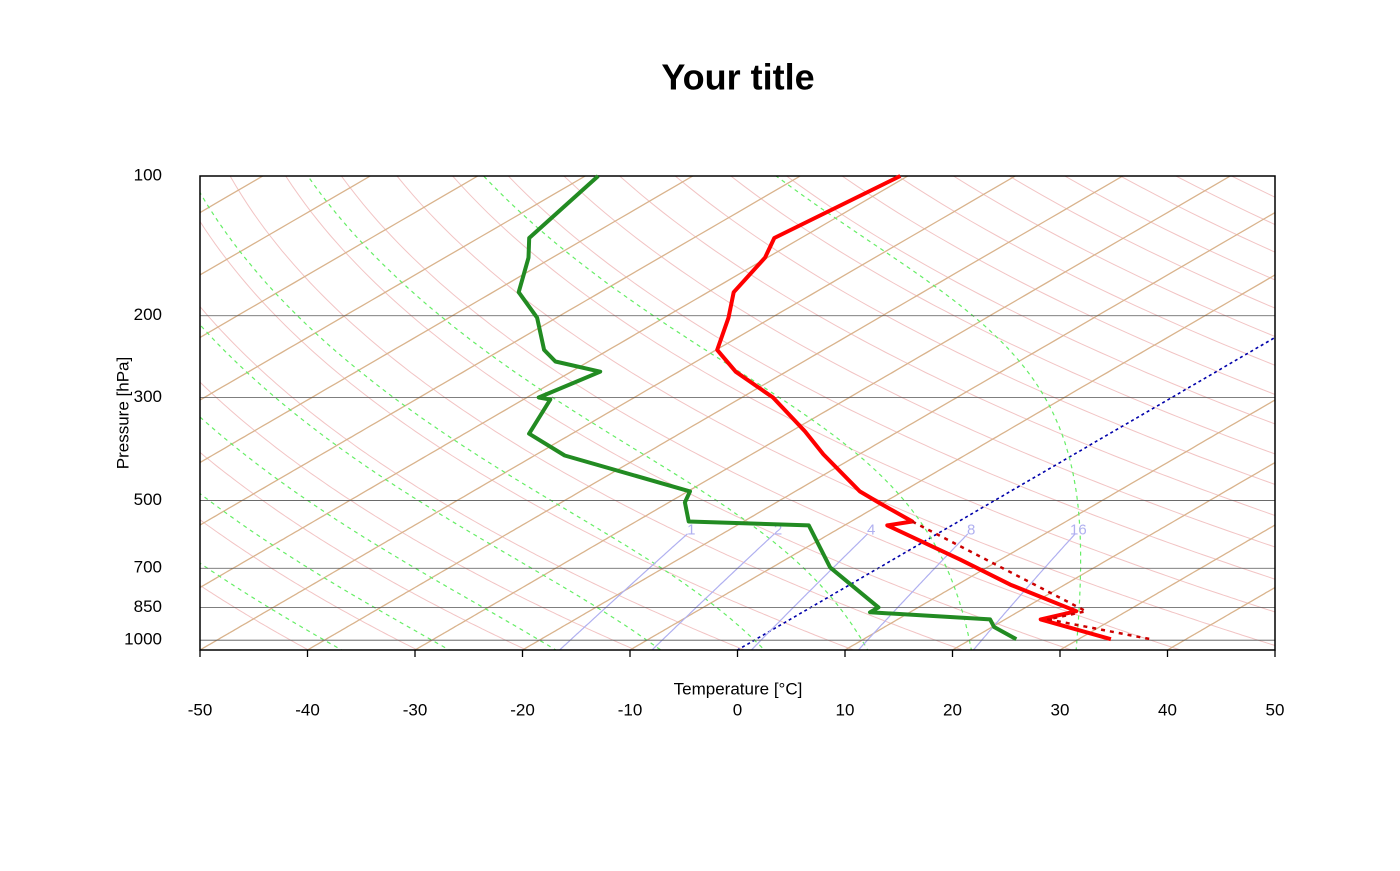 The width and height of the screenshot is (1400, 871). What do you see at coordinates (1078, 529) in the screenshot?
I see `mixing-ratio-label: 16` at bounding box center [1078, 529].